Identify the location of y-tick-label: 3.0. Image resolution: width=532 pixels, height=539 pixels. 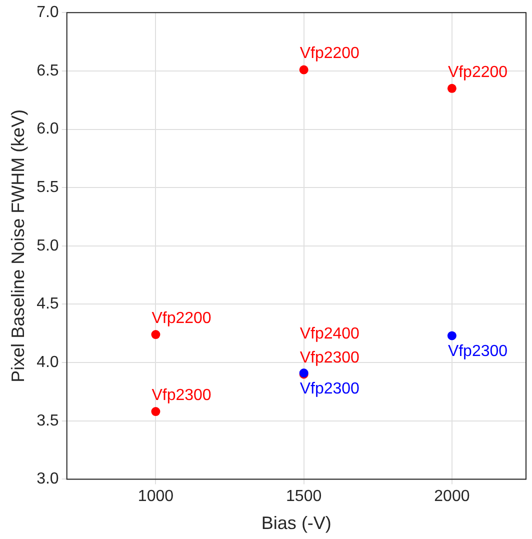
(47, 479).